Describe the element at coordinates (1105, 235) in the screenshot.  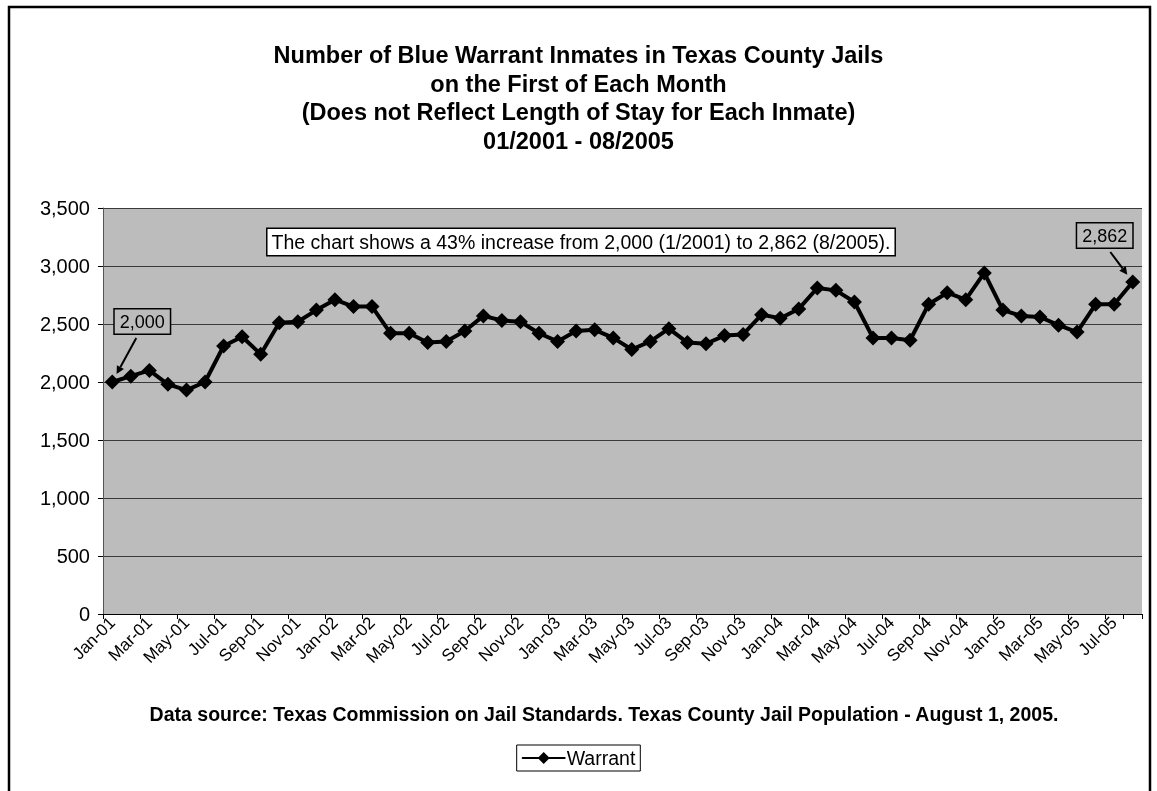
I see `data-label: 2,862` at that location.